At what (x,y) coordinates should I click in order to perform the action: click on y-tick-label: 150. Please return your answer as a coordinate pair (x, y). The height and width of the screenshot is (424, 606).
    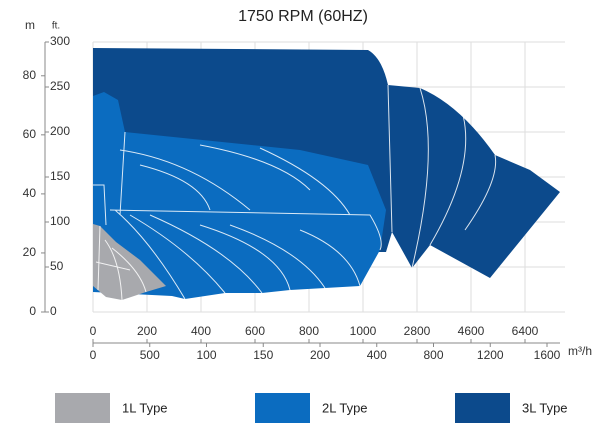
    Looking at the image, I should click on (60, 176).